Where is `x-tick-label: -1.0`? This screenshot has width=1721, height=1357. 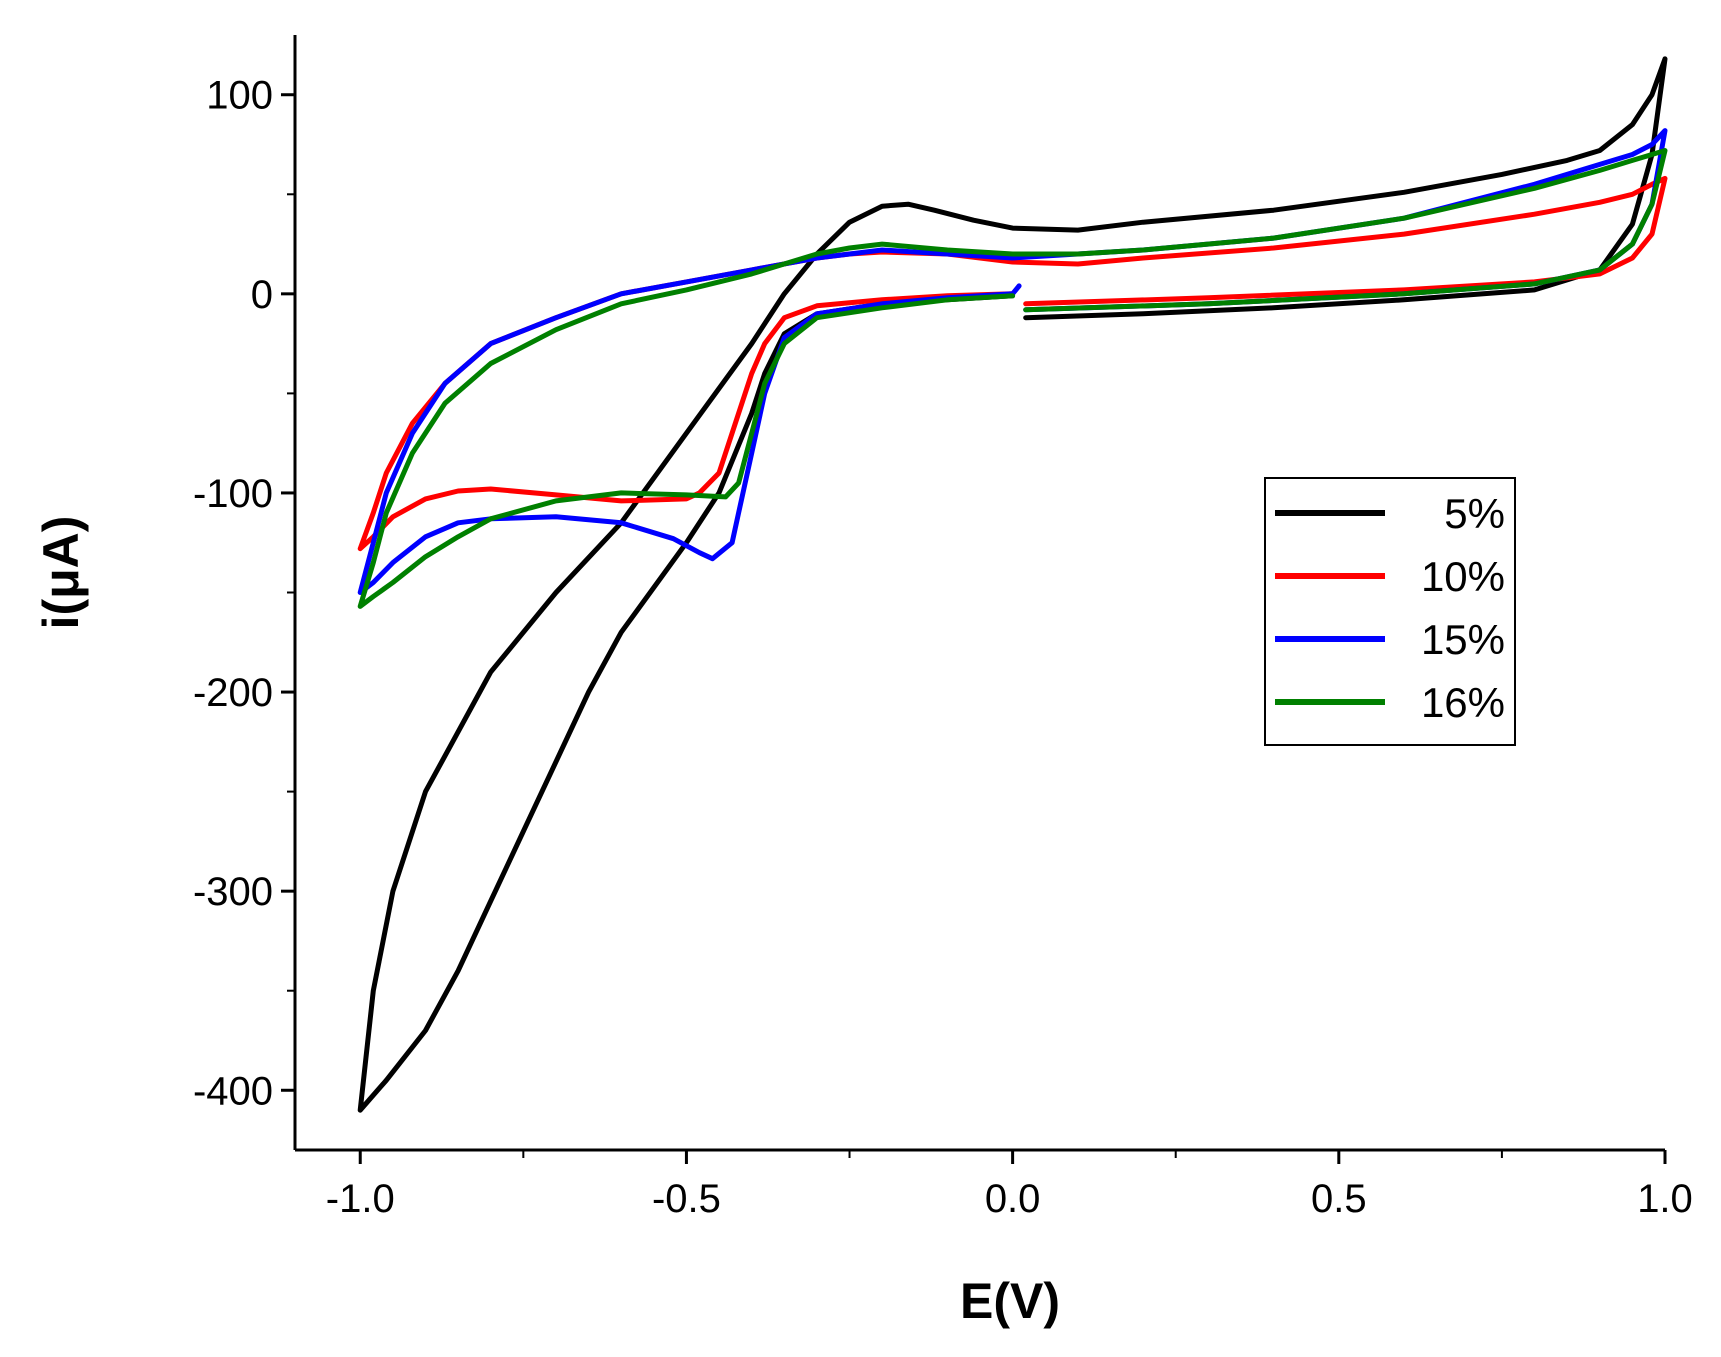
x-tick-label: -1.0 is located at coordinates (360, 1199).